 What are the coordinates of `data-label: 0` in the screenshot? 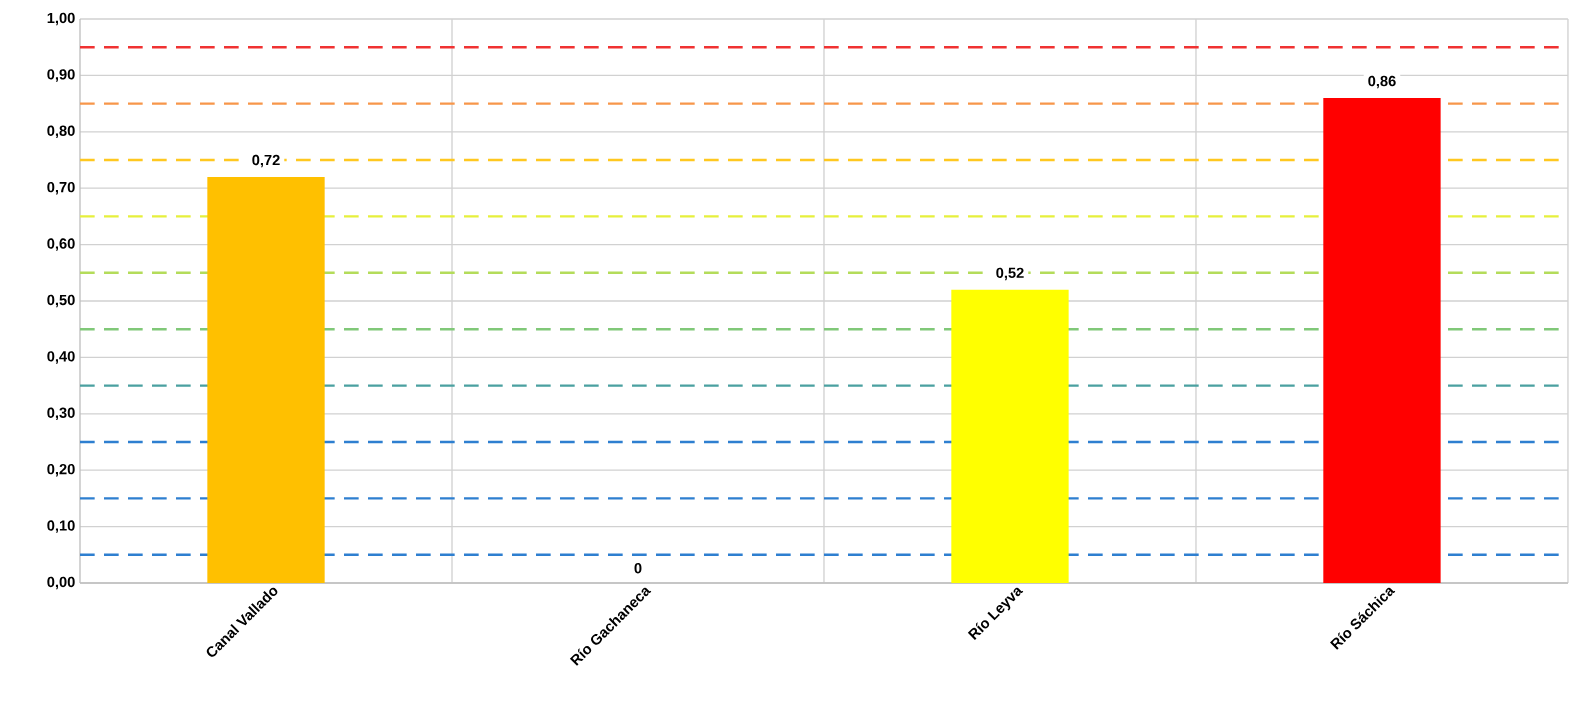 It's located at (638, 568).